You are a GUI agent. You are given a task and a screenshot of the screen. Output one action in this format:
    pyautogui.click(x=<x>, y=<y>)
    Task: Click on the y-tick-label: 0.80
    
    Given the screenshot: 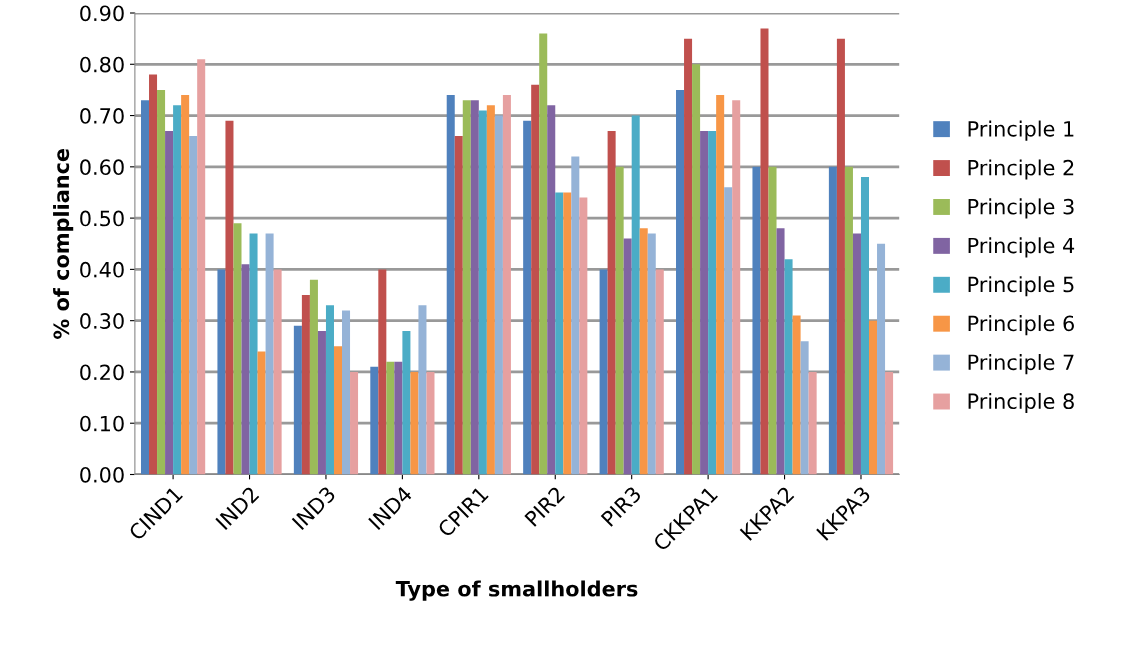 What is the action you would take?
    pyautogui.click(x=102, y=64)
    